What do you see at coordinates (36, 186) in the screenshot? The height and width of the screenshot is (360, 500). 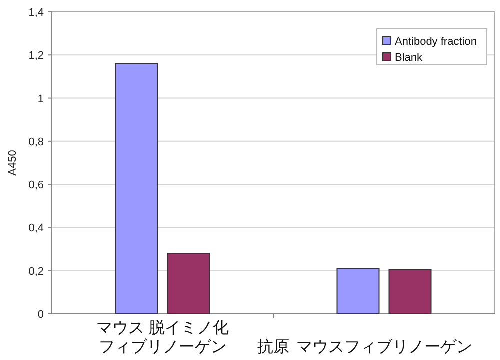 I see `y-tick-label: 0,6` at bounding box center [36, 186].